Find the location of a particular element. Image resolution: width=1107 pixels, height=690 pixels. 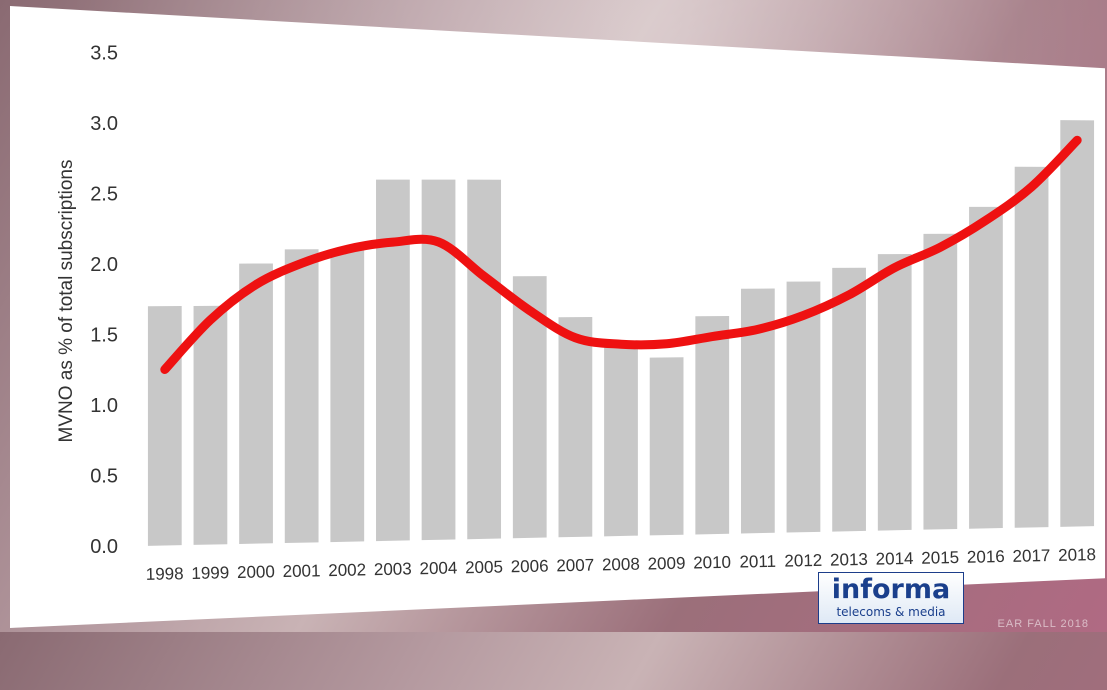

y-tick-label: 1.0 is located at coordinates (104, 406).